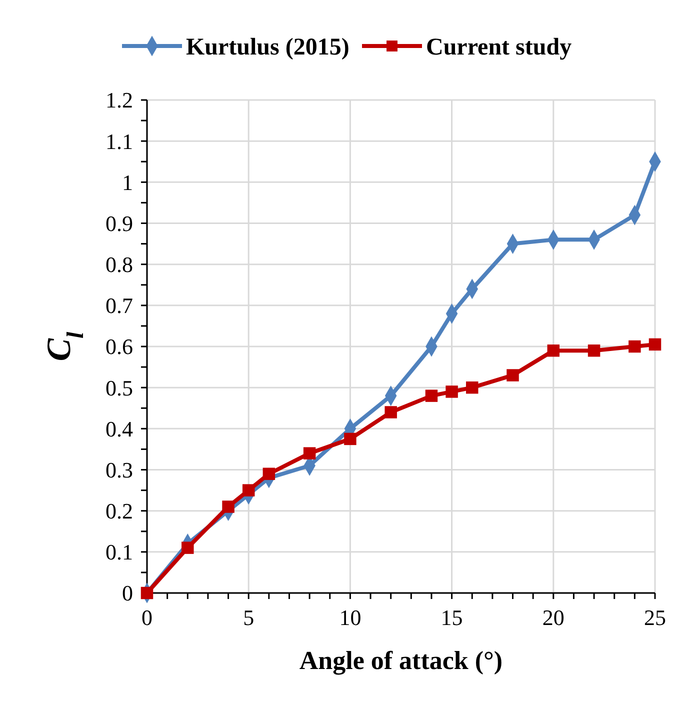 The height and width of the screenshot is (721, 694). I want to click on y-tick-label: 0, so click(127, 593).